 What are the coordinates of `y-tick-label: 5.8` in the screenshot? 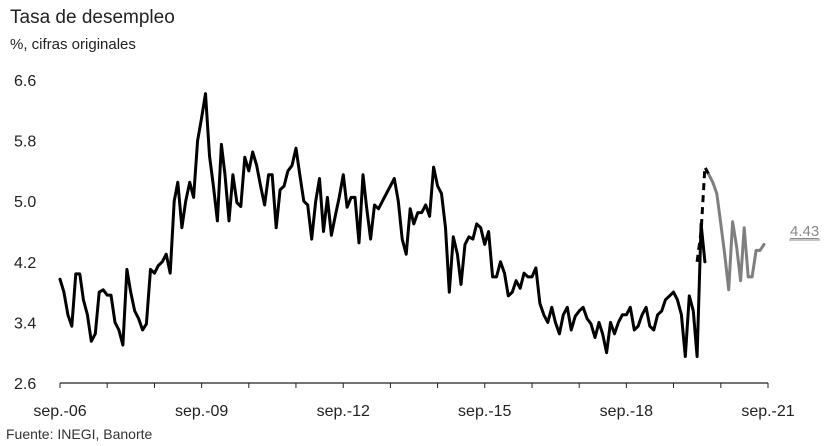 It's located at (25, 142).